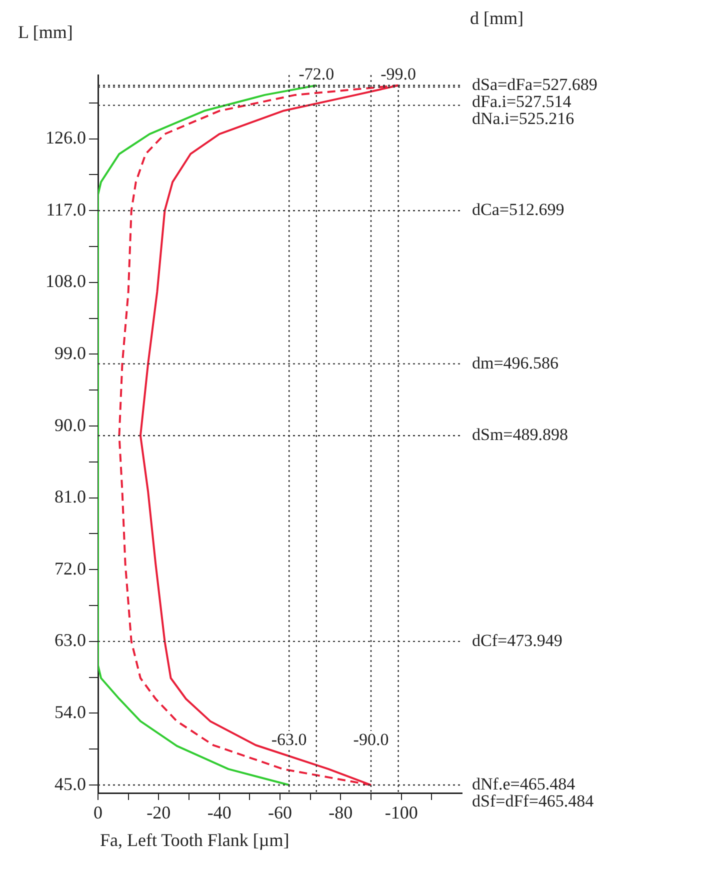 This screenshot has width=705, height=879. Describe the element at coordinates (70, 496) in the screenshot. I see `y-tick-label: 81.0` at that location.